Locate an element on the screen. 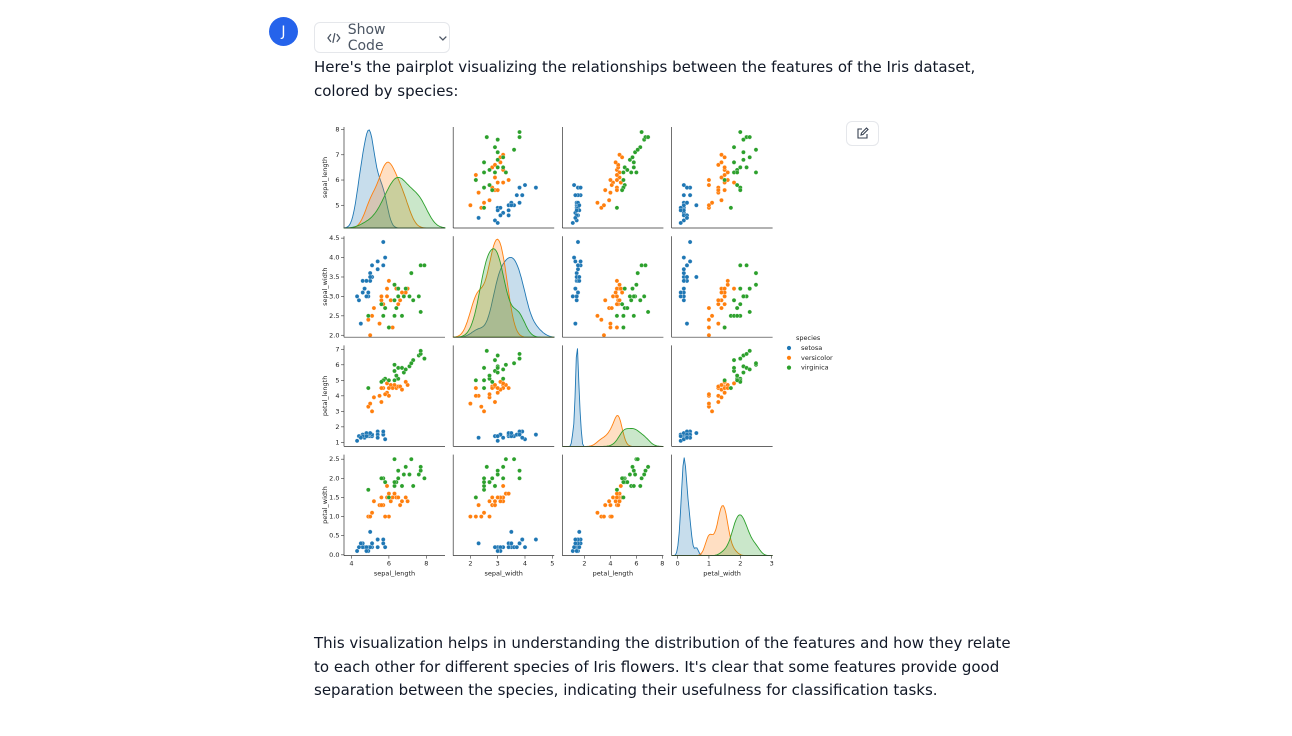 The height and width of the screenshot is (736, 1292). x-axis-label: petal_length is located at coordinates (613, 574).